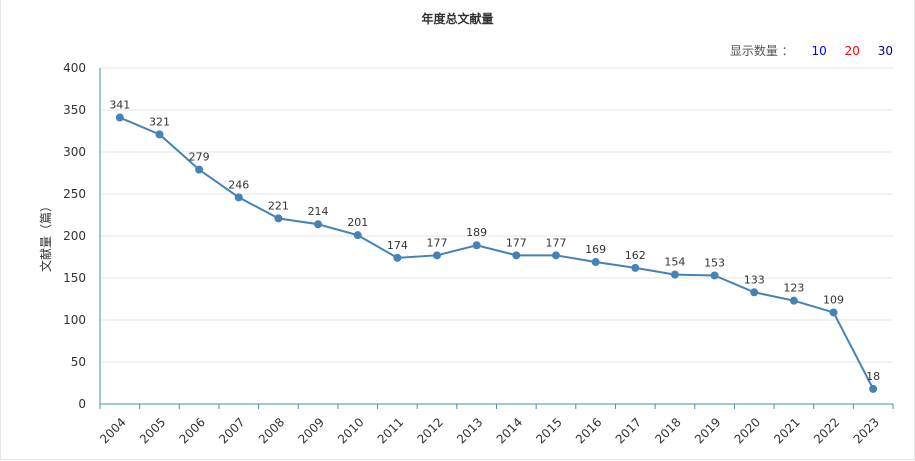 The width and height of the screenshot is (915, 461). What do you see at coordinates (635, 255) in the screenshot?
I see `data-label: 162` at bounding box center [635, 255].